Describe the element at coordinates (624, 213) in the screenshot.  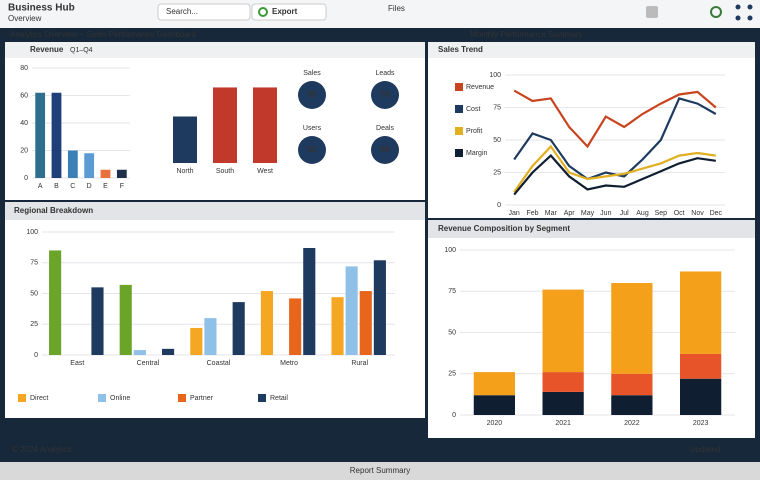
I see `x-tick-label: Jul` at that location.